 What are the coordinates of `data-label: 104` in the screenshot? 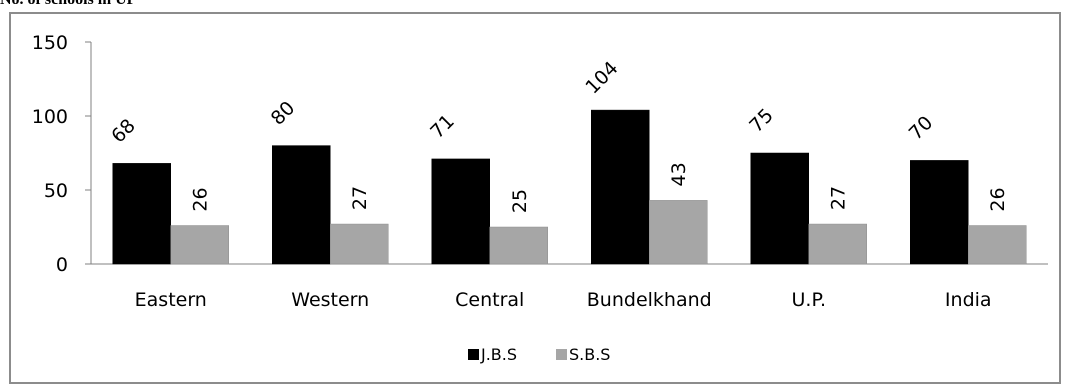 It's located at (601, 77).